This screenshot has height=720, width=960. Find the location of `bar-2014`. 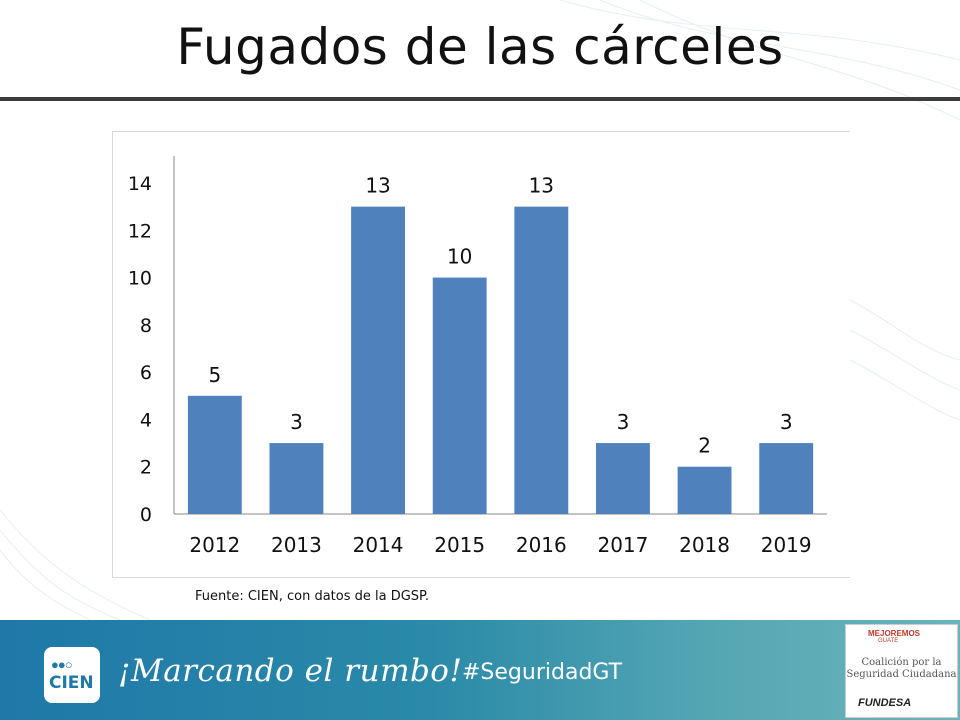

bar-2014 is located at coordinates (378, 360).